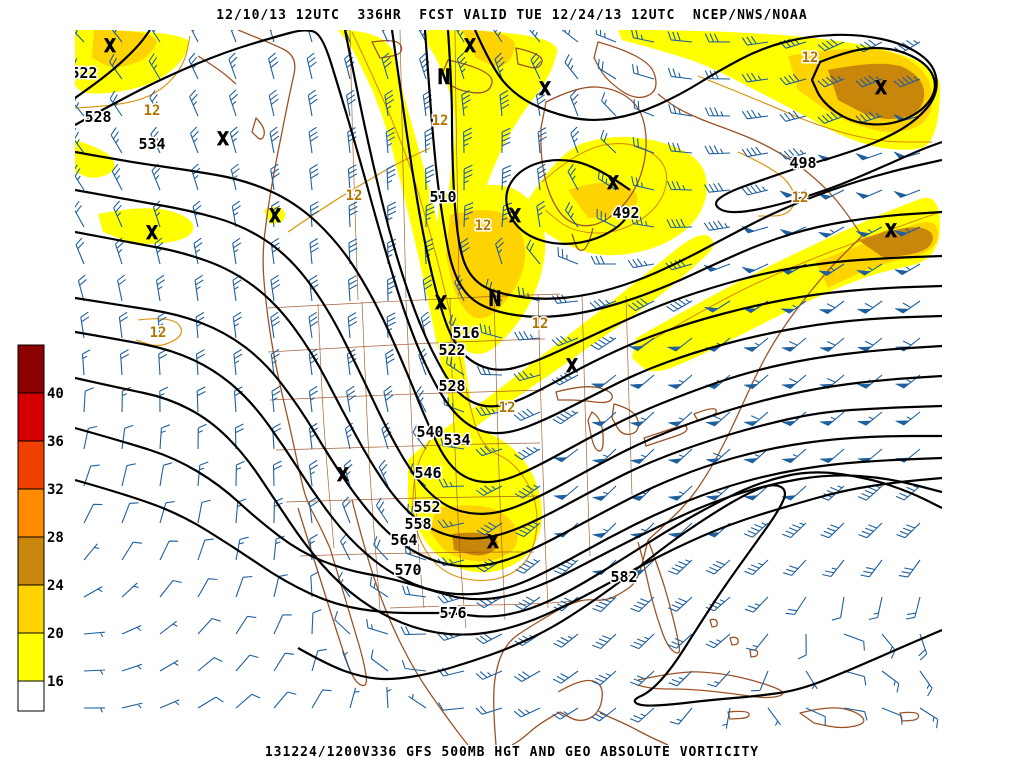 The width and height of the screenshot is (1024, 768). I want to click on colorbar-tick-label: 32, so click(55, 490).